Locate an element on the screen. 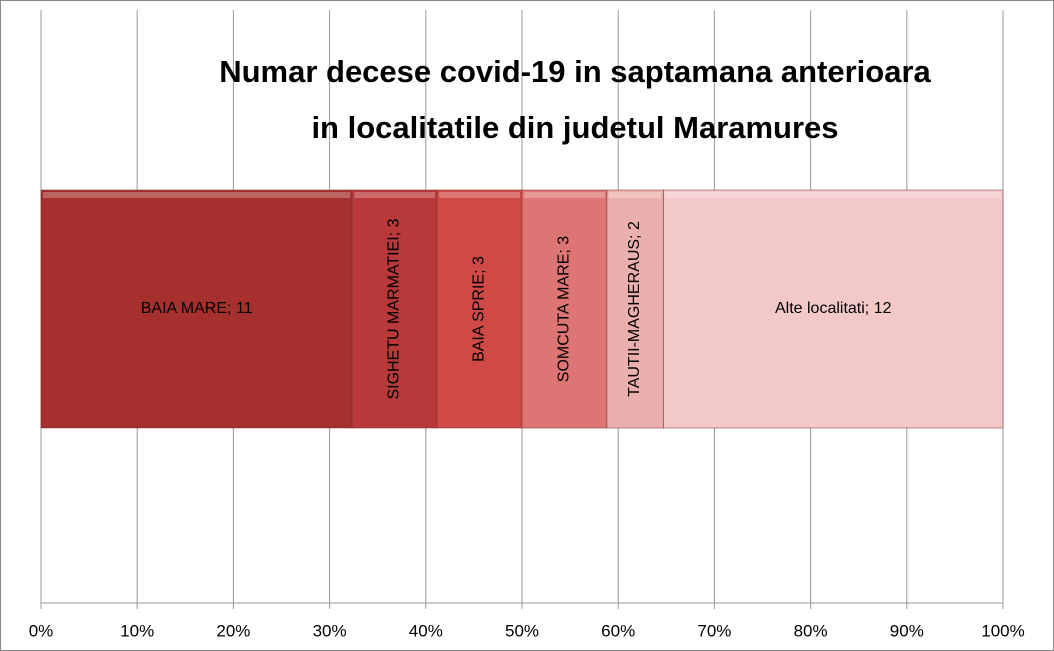 Image resolution: width=1054 pixels, height=651 pixels. x-tick-label: 70% is located at coordinates (714, 630).